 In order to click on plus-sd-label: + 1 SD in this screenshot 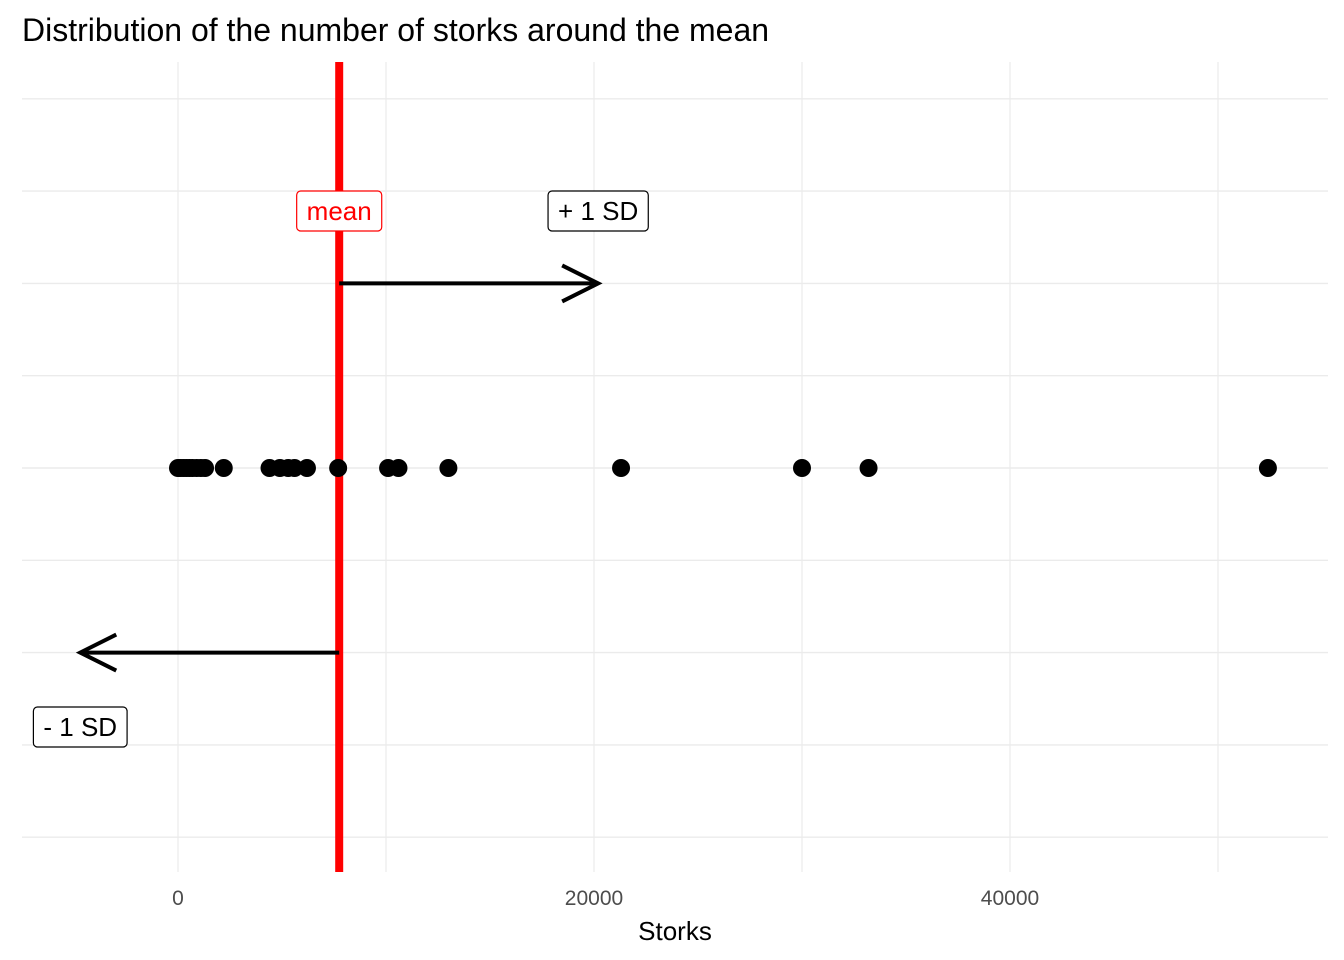, I will do `click(598, 211)`.